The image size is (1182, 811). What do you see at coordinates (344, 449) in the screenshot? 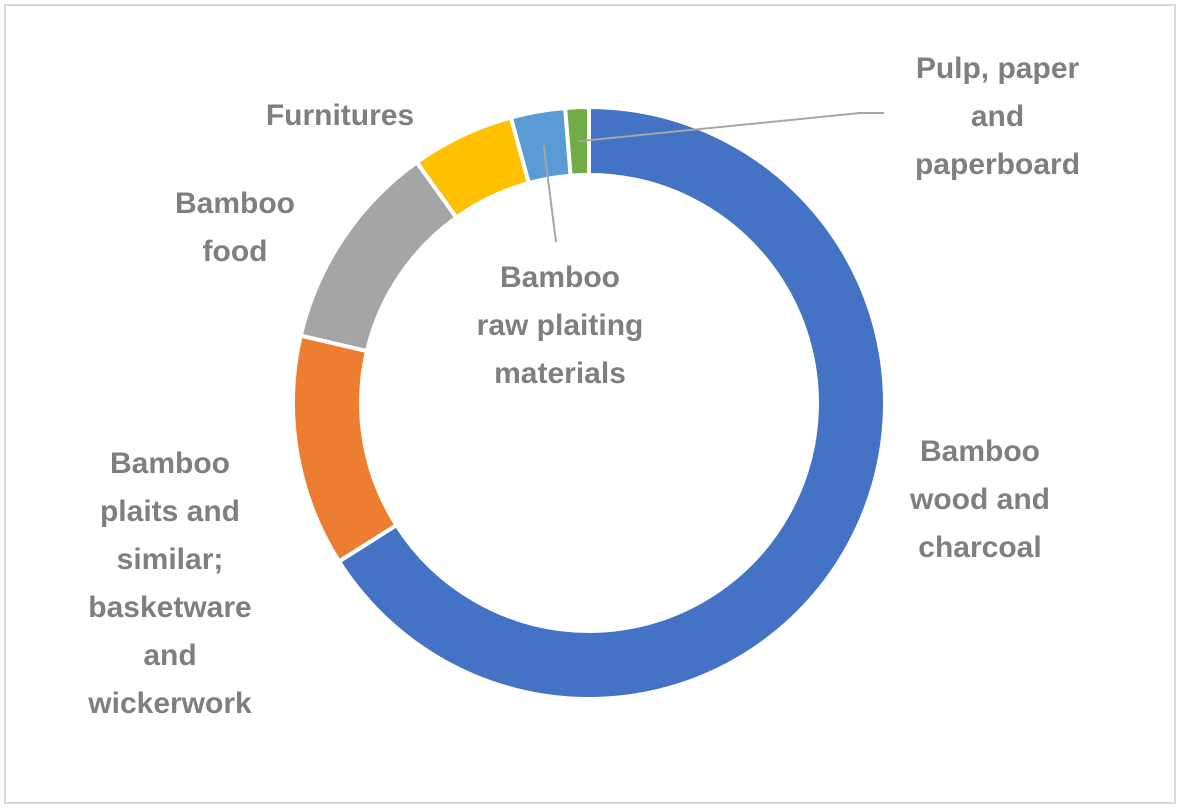
I see `slice-bamboo-plaits-and-similar-basketware-and-wickerwork` at bounding box center [344, 449].